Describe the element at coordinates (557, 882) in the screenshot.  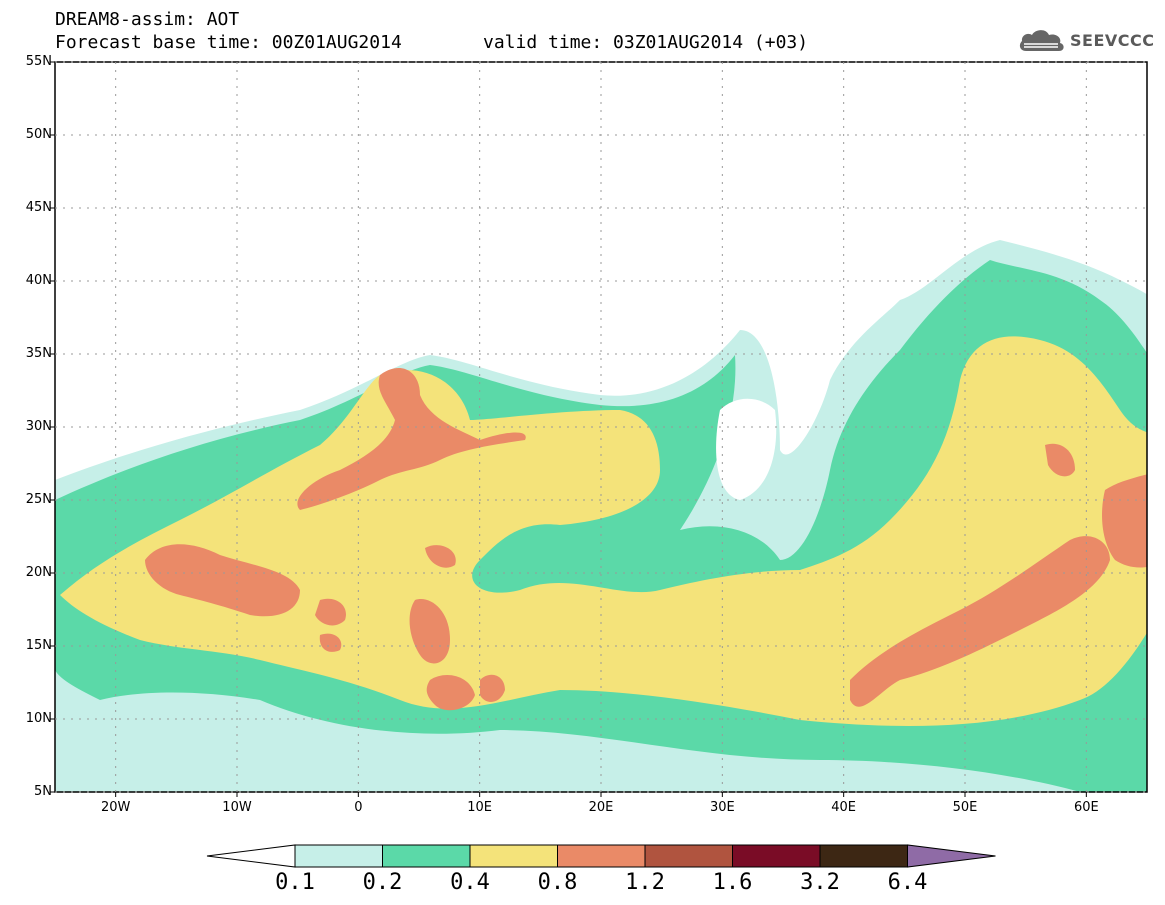
I see `legend-label: 0.8` at that location.